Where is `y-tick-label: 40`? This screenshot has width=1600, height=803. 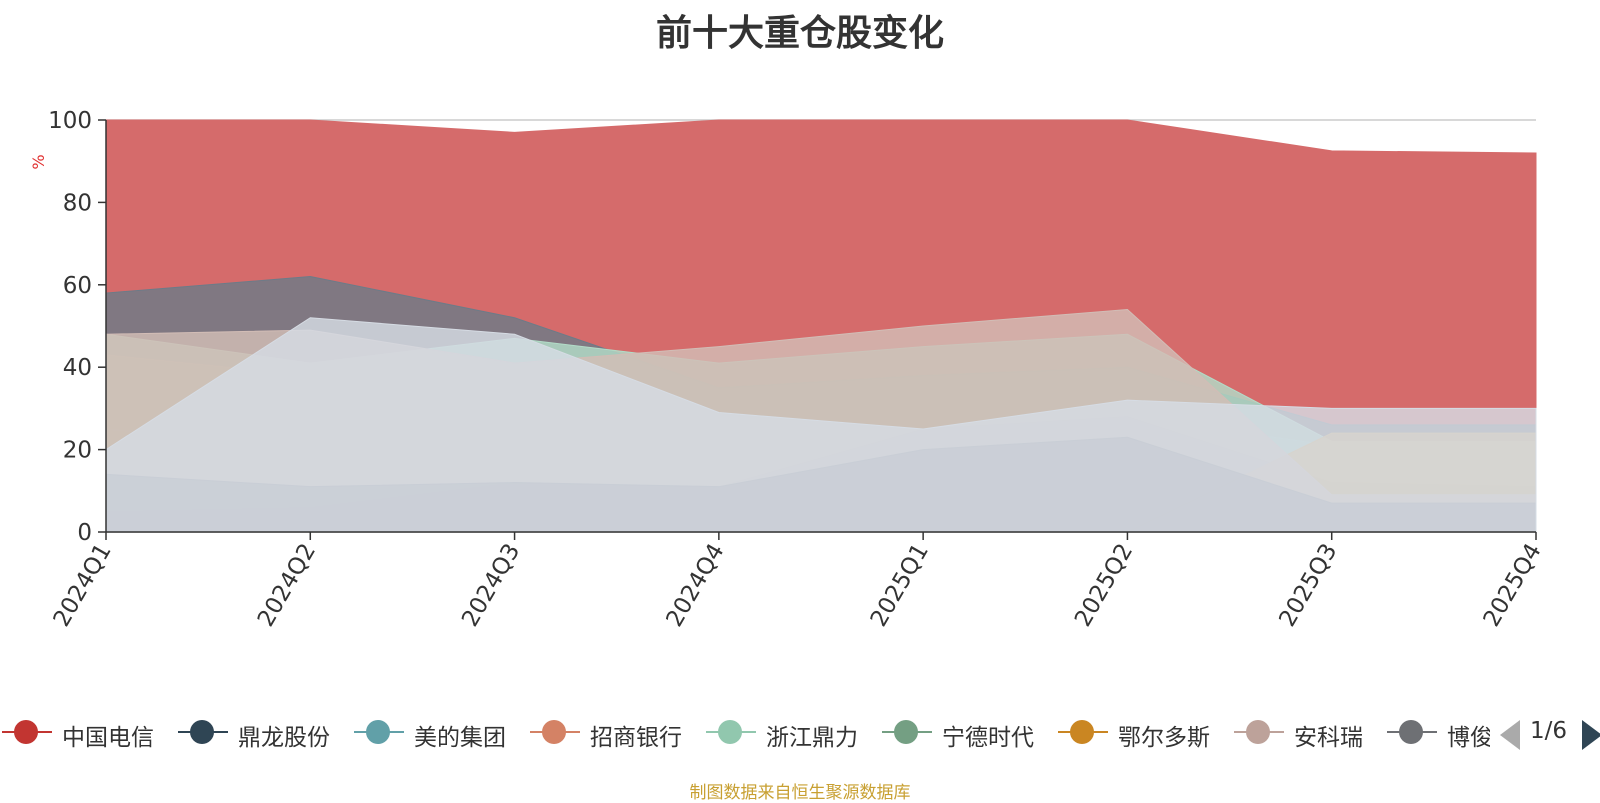 y-tick-label: 40 is located at coordinates (77, 368).